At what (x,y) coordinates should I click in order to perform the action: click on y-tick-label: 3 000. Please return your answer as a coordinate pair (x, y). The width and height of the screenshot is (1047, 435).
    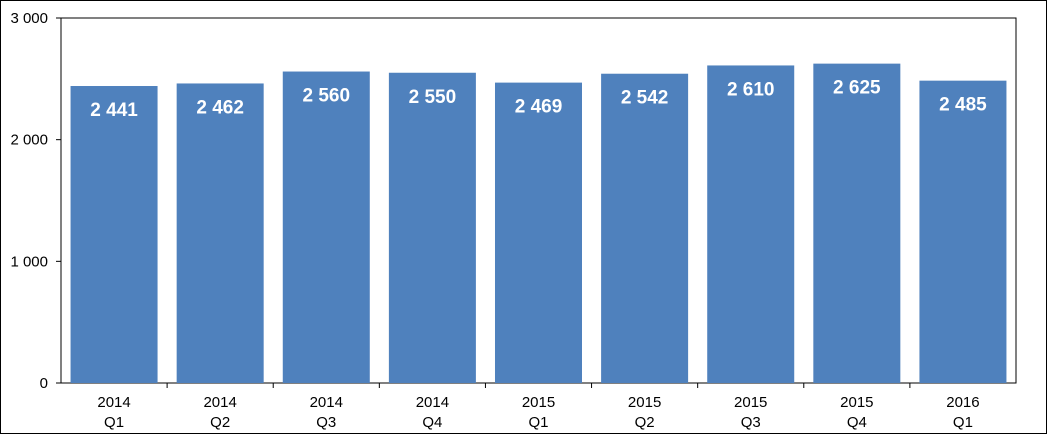
    Looking at the image, I should click on (29, 18).